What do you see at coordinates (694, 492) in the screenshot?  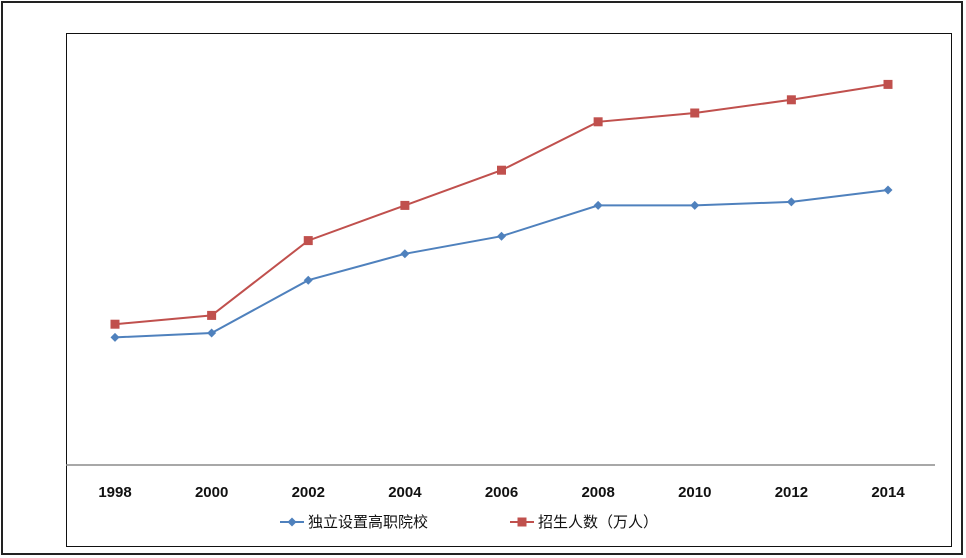 I see `x-tick-label-2010: 2010` at bounding box center [694, 492].